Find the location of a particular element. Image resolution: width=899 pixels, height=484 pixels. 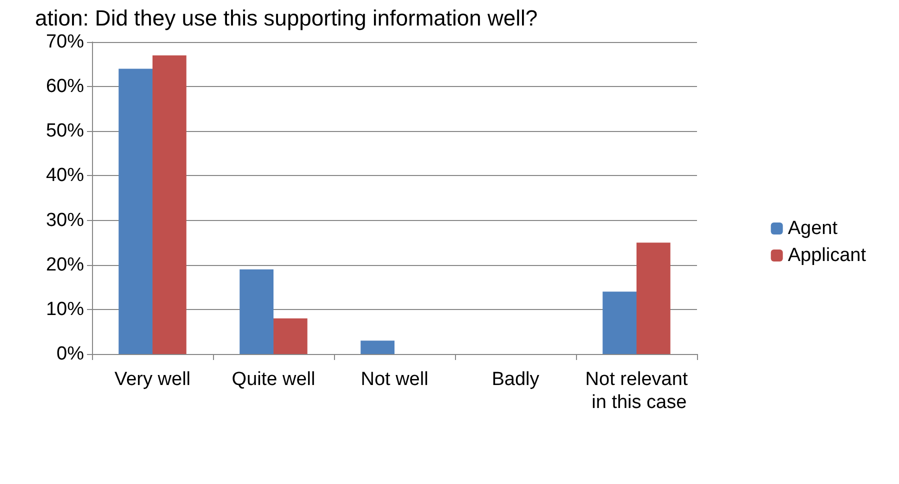

y-tick-label: 20% is located at coordinates (65, 265).